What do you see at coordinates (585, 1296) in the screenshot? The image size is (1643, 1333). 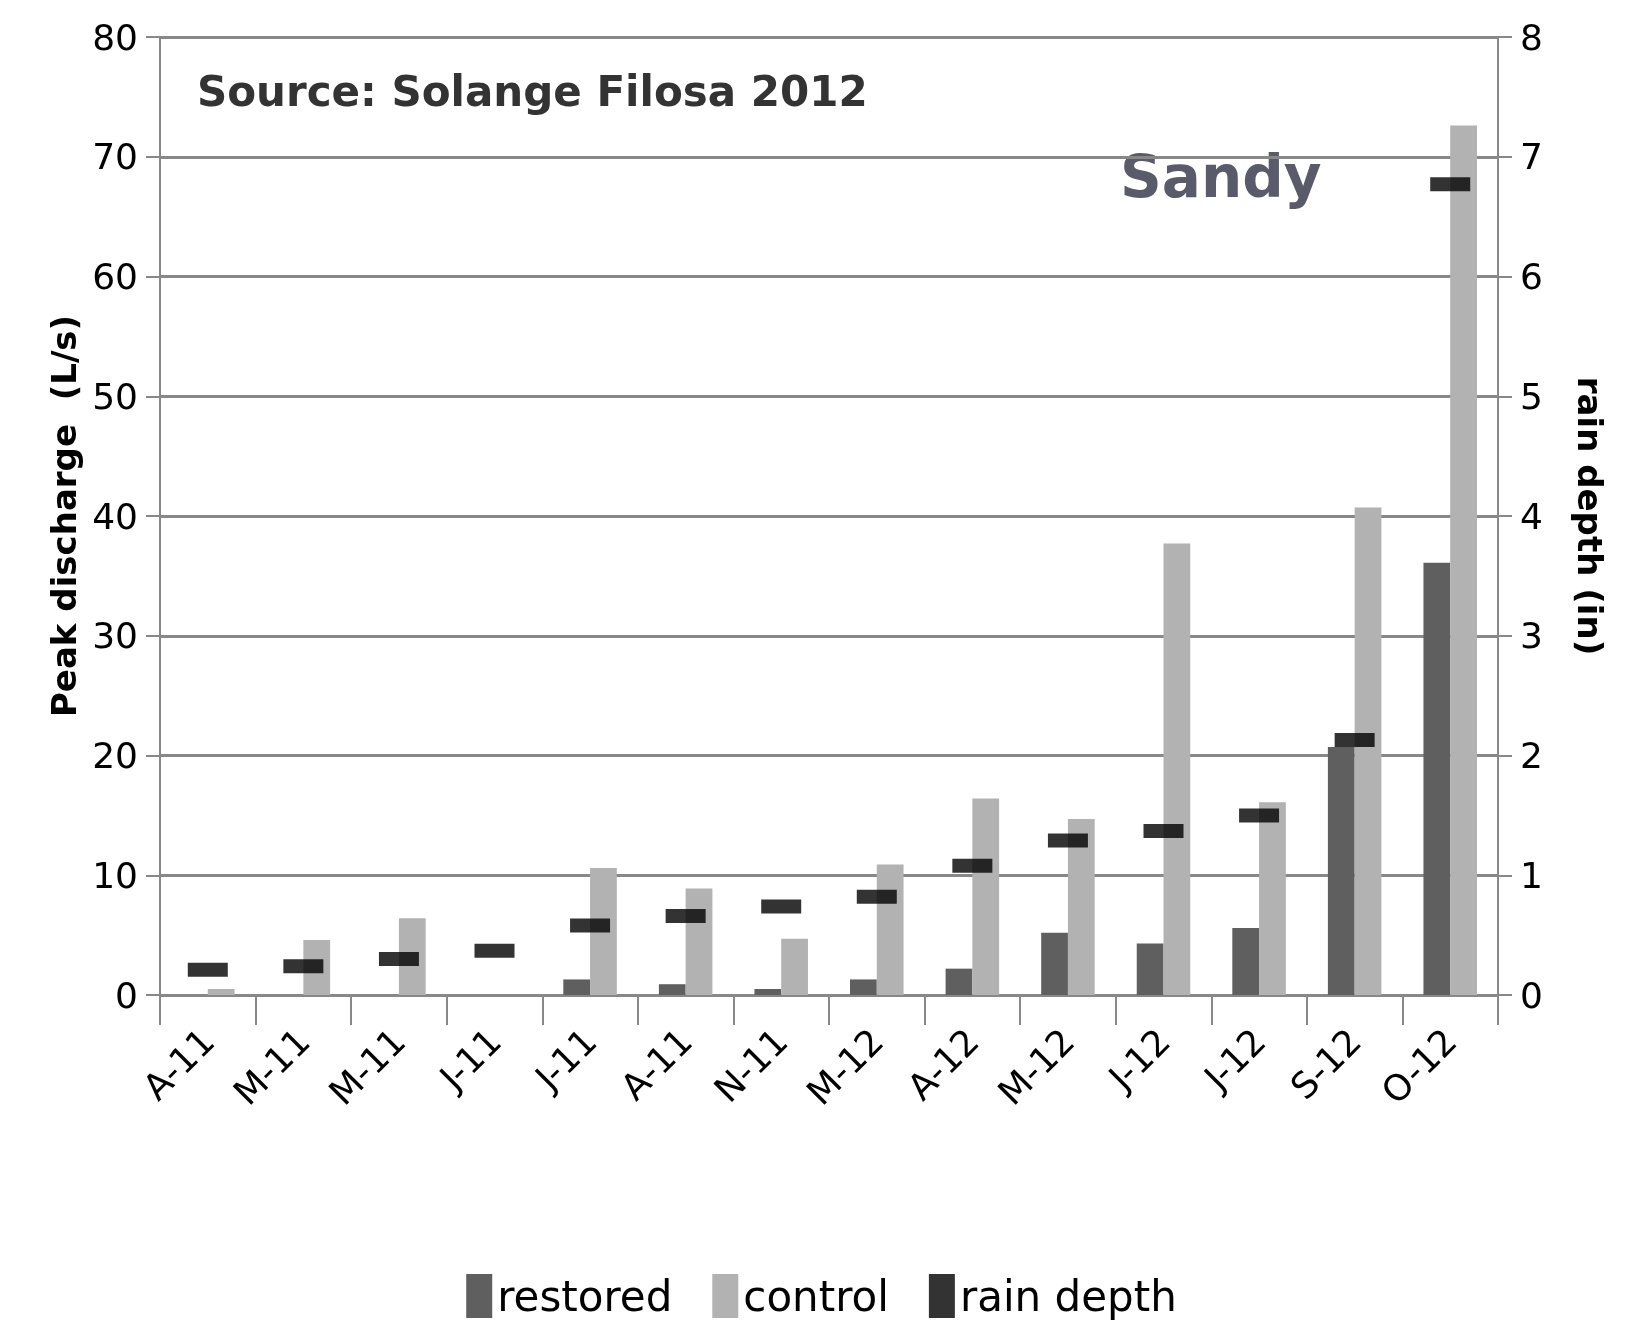 I see `legend-label: restored` at bounding box center [585, 1296].